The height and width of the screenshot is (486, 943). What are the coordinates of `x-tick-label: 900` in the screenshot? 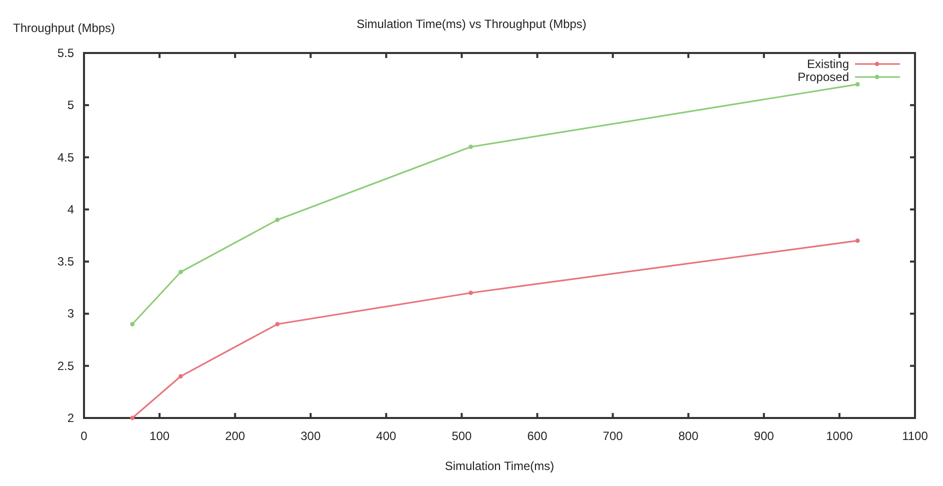 It's located at (764, 436).